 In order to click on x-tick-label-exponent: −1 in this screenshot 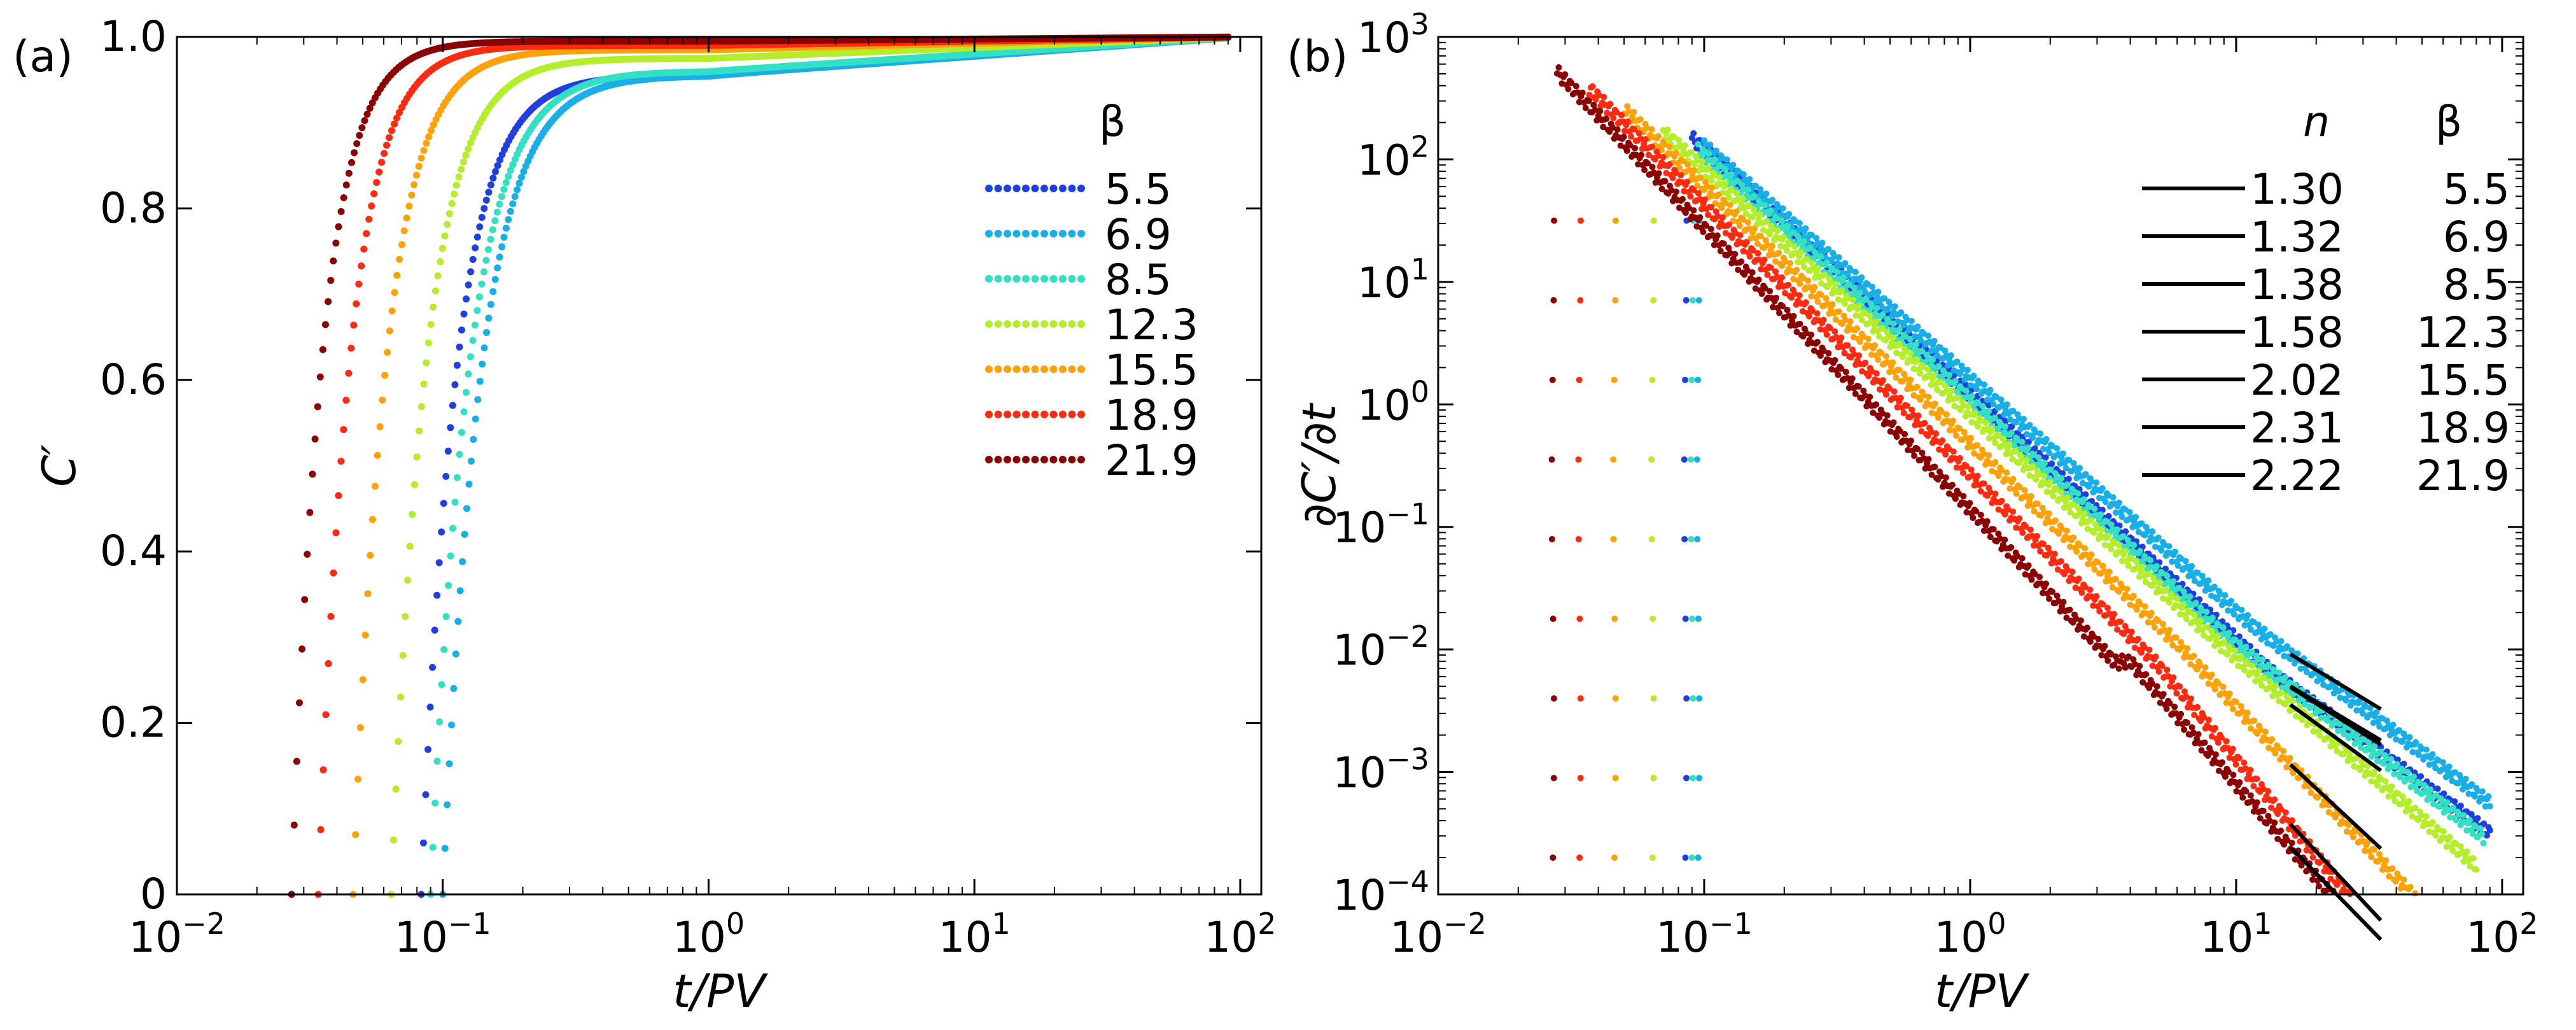, I will do `click(469, 924)`.